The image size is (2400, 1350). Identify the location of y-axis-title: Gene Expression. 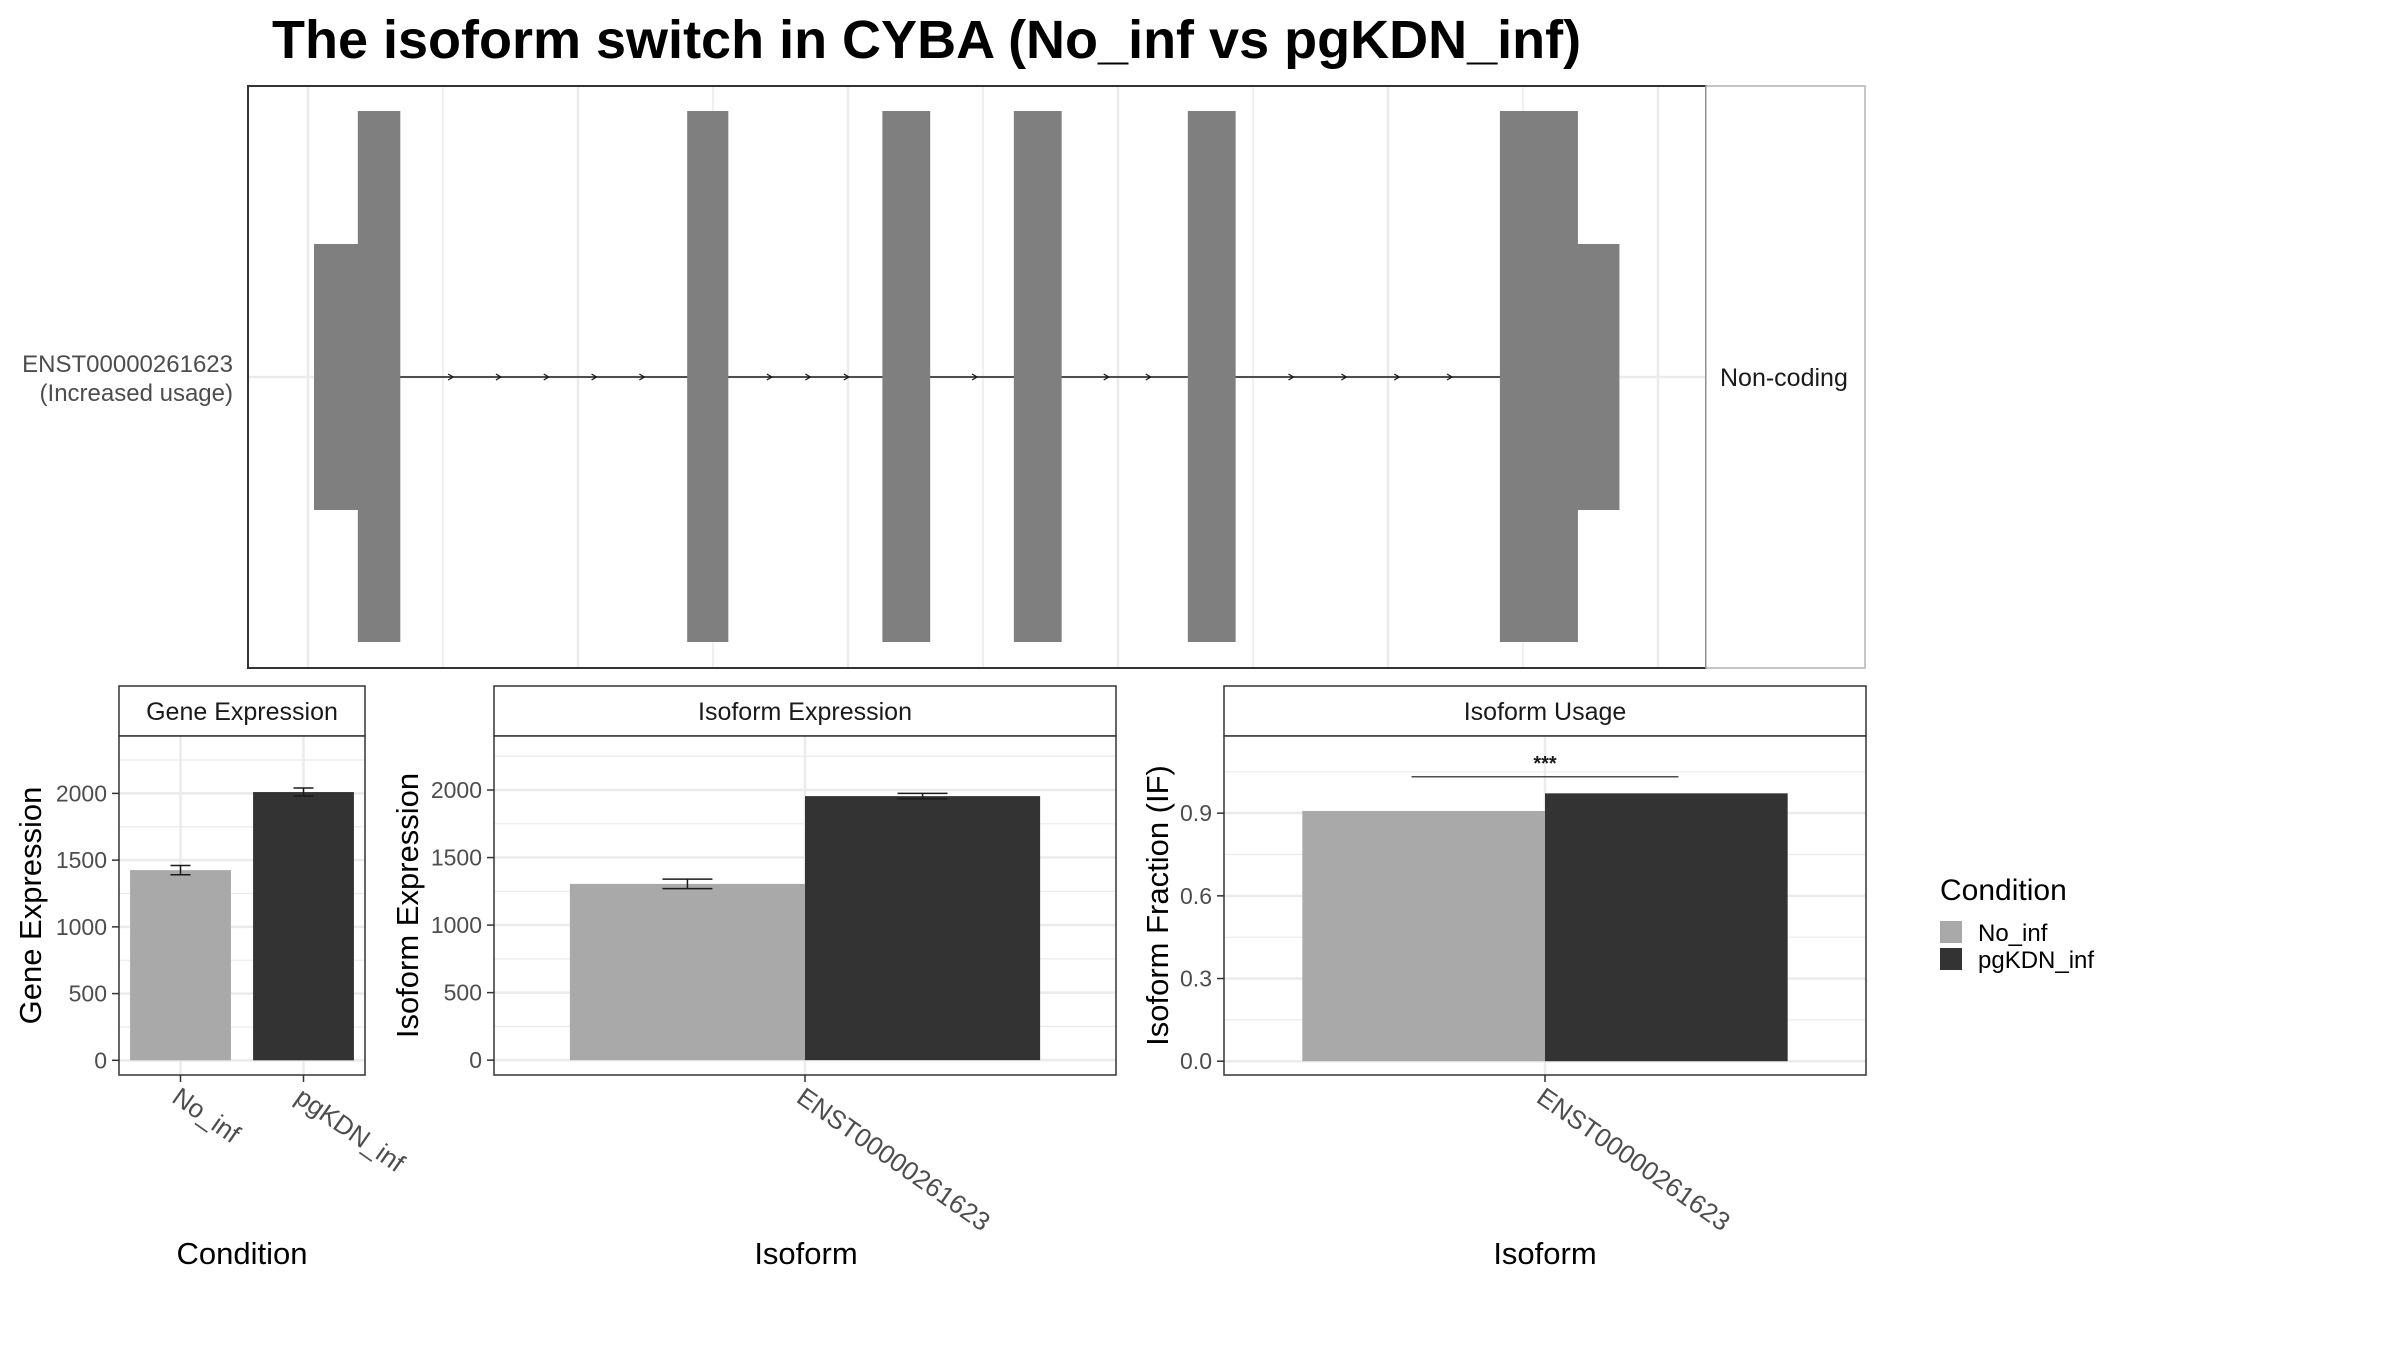
(30, 906).